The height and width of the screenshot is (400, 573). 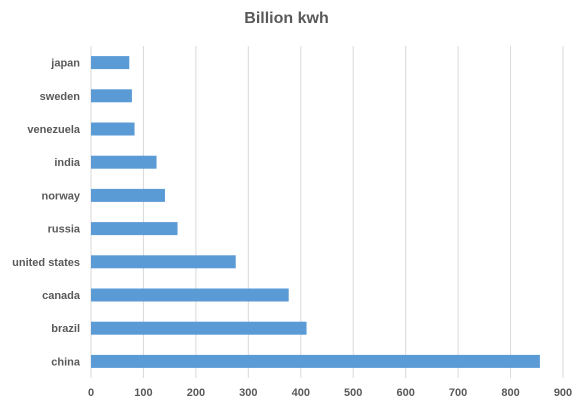 I want to click on chart-title: Billion kwh, so click(x=286, y=18).